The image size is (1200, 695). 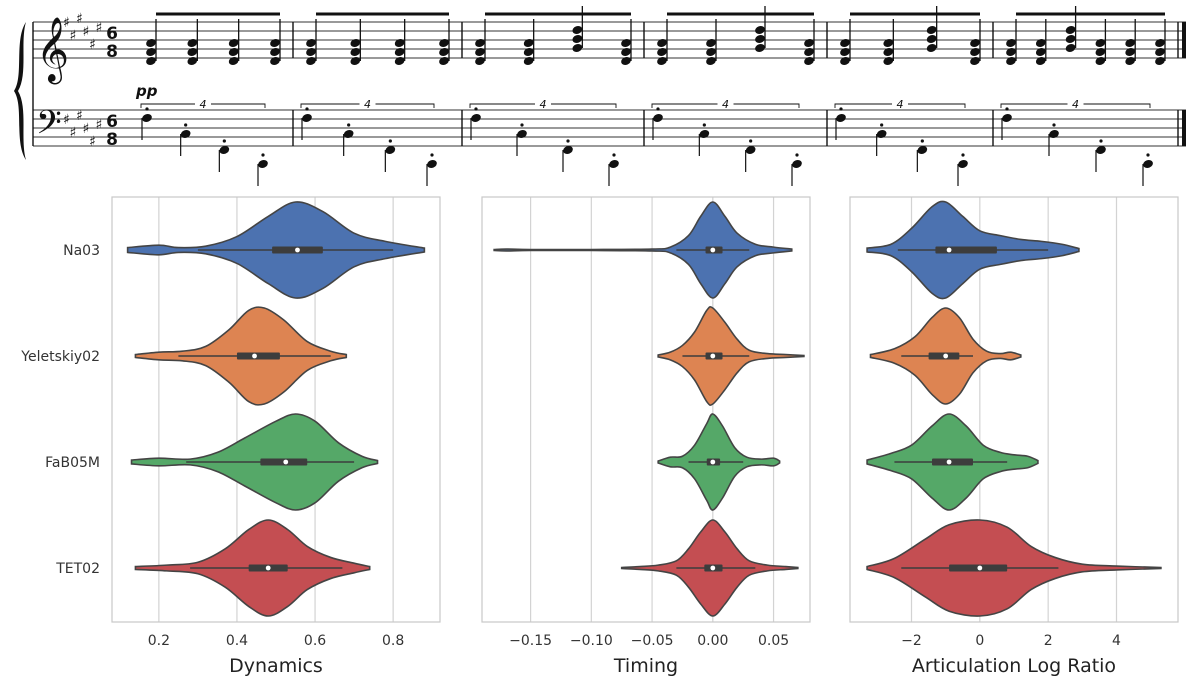 What do you see at coordinates (979, 641) in the screenshot?
I see `x-tick-label: 0` at bounding box center [979, 641].